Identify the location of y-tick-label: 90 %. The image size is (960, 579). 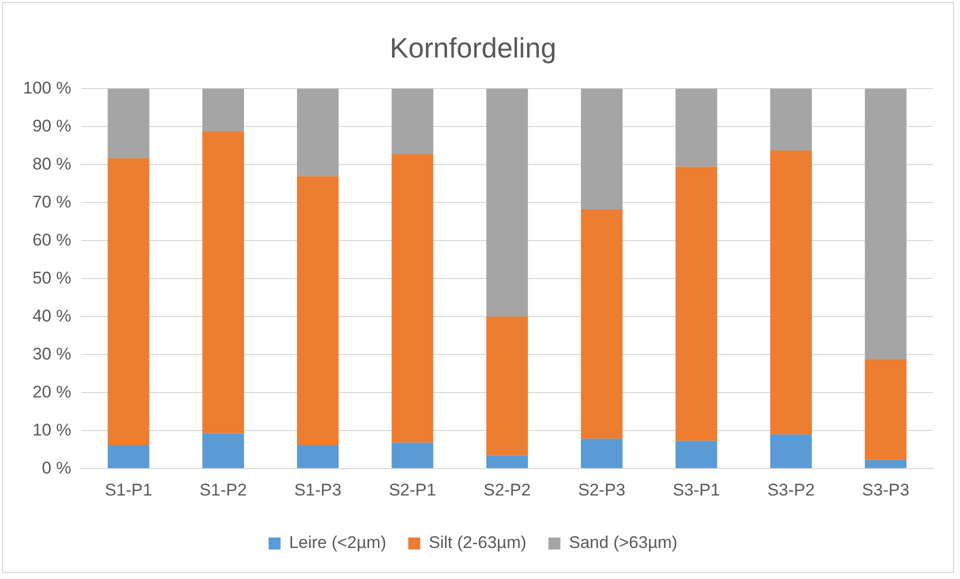
(52, 126).